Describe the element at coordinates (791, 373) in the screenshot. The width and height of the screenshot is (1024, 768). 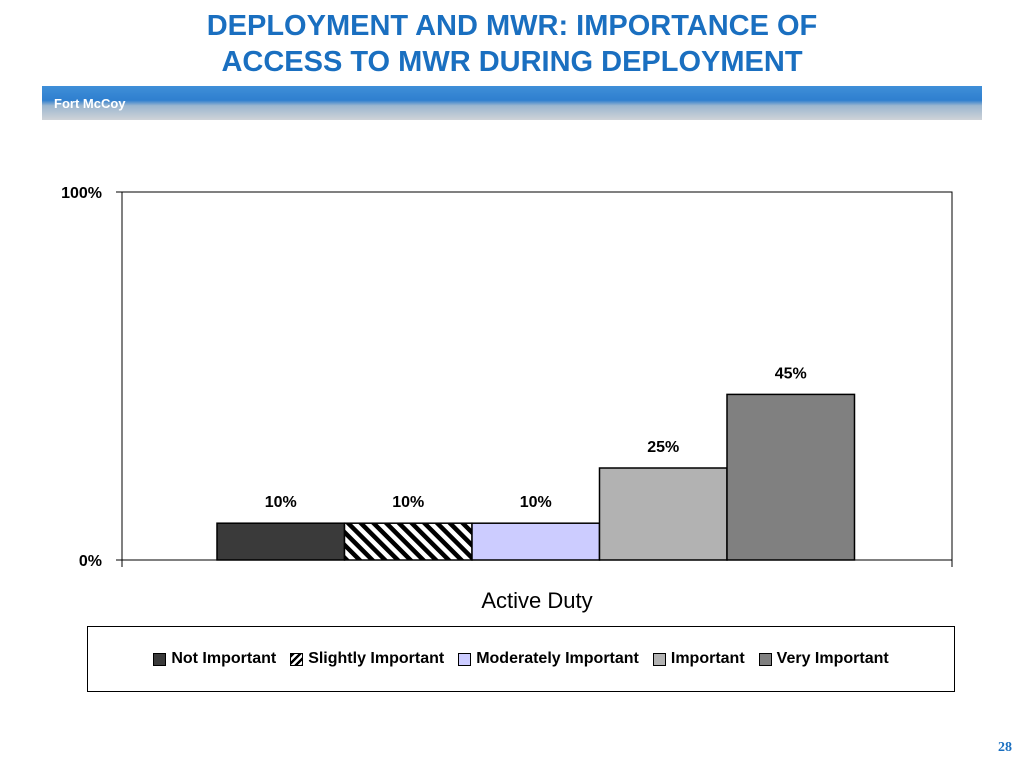
I see `data-label: 45%` at that location.